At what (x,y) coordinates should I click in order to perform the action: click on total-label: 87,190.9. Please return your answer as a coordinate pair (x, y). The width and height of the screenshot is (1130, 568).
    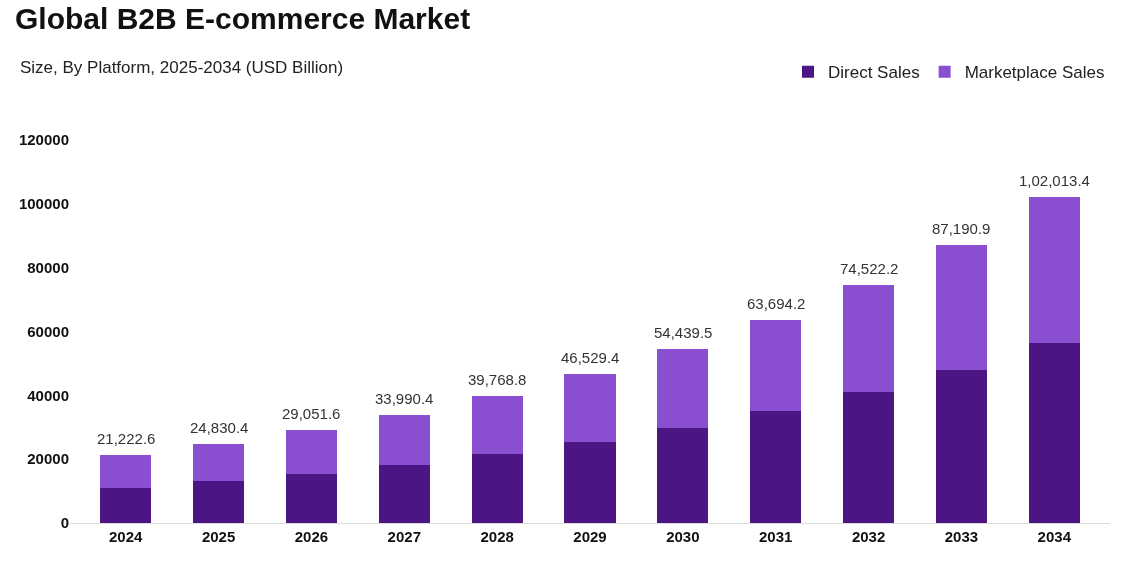
    Looking at the image, I should click on (961, 228).